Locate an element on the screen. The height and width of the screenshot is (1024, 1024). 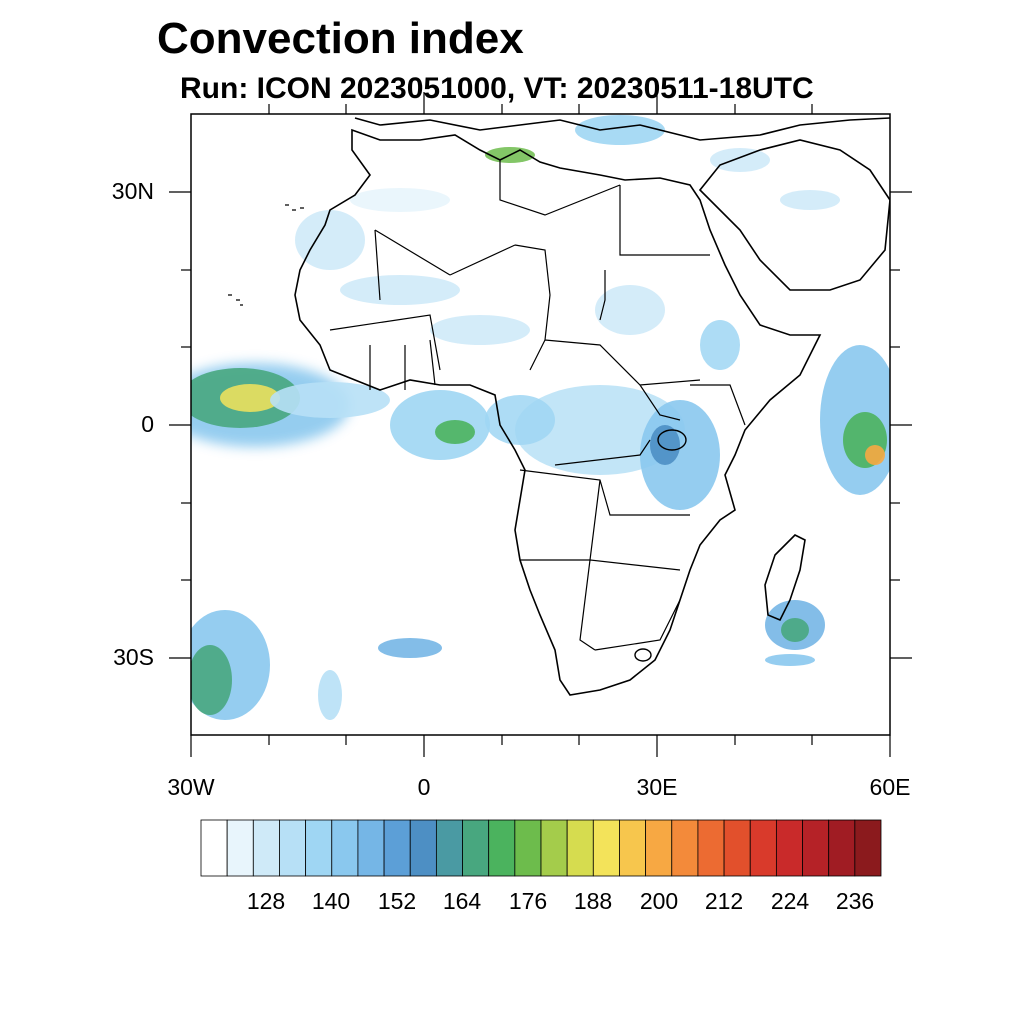
convection-atlantic-tail is located at coordinates (330, 400).